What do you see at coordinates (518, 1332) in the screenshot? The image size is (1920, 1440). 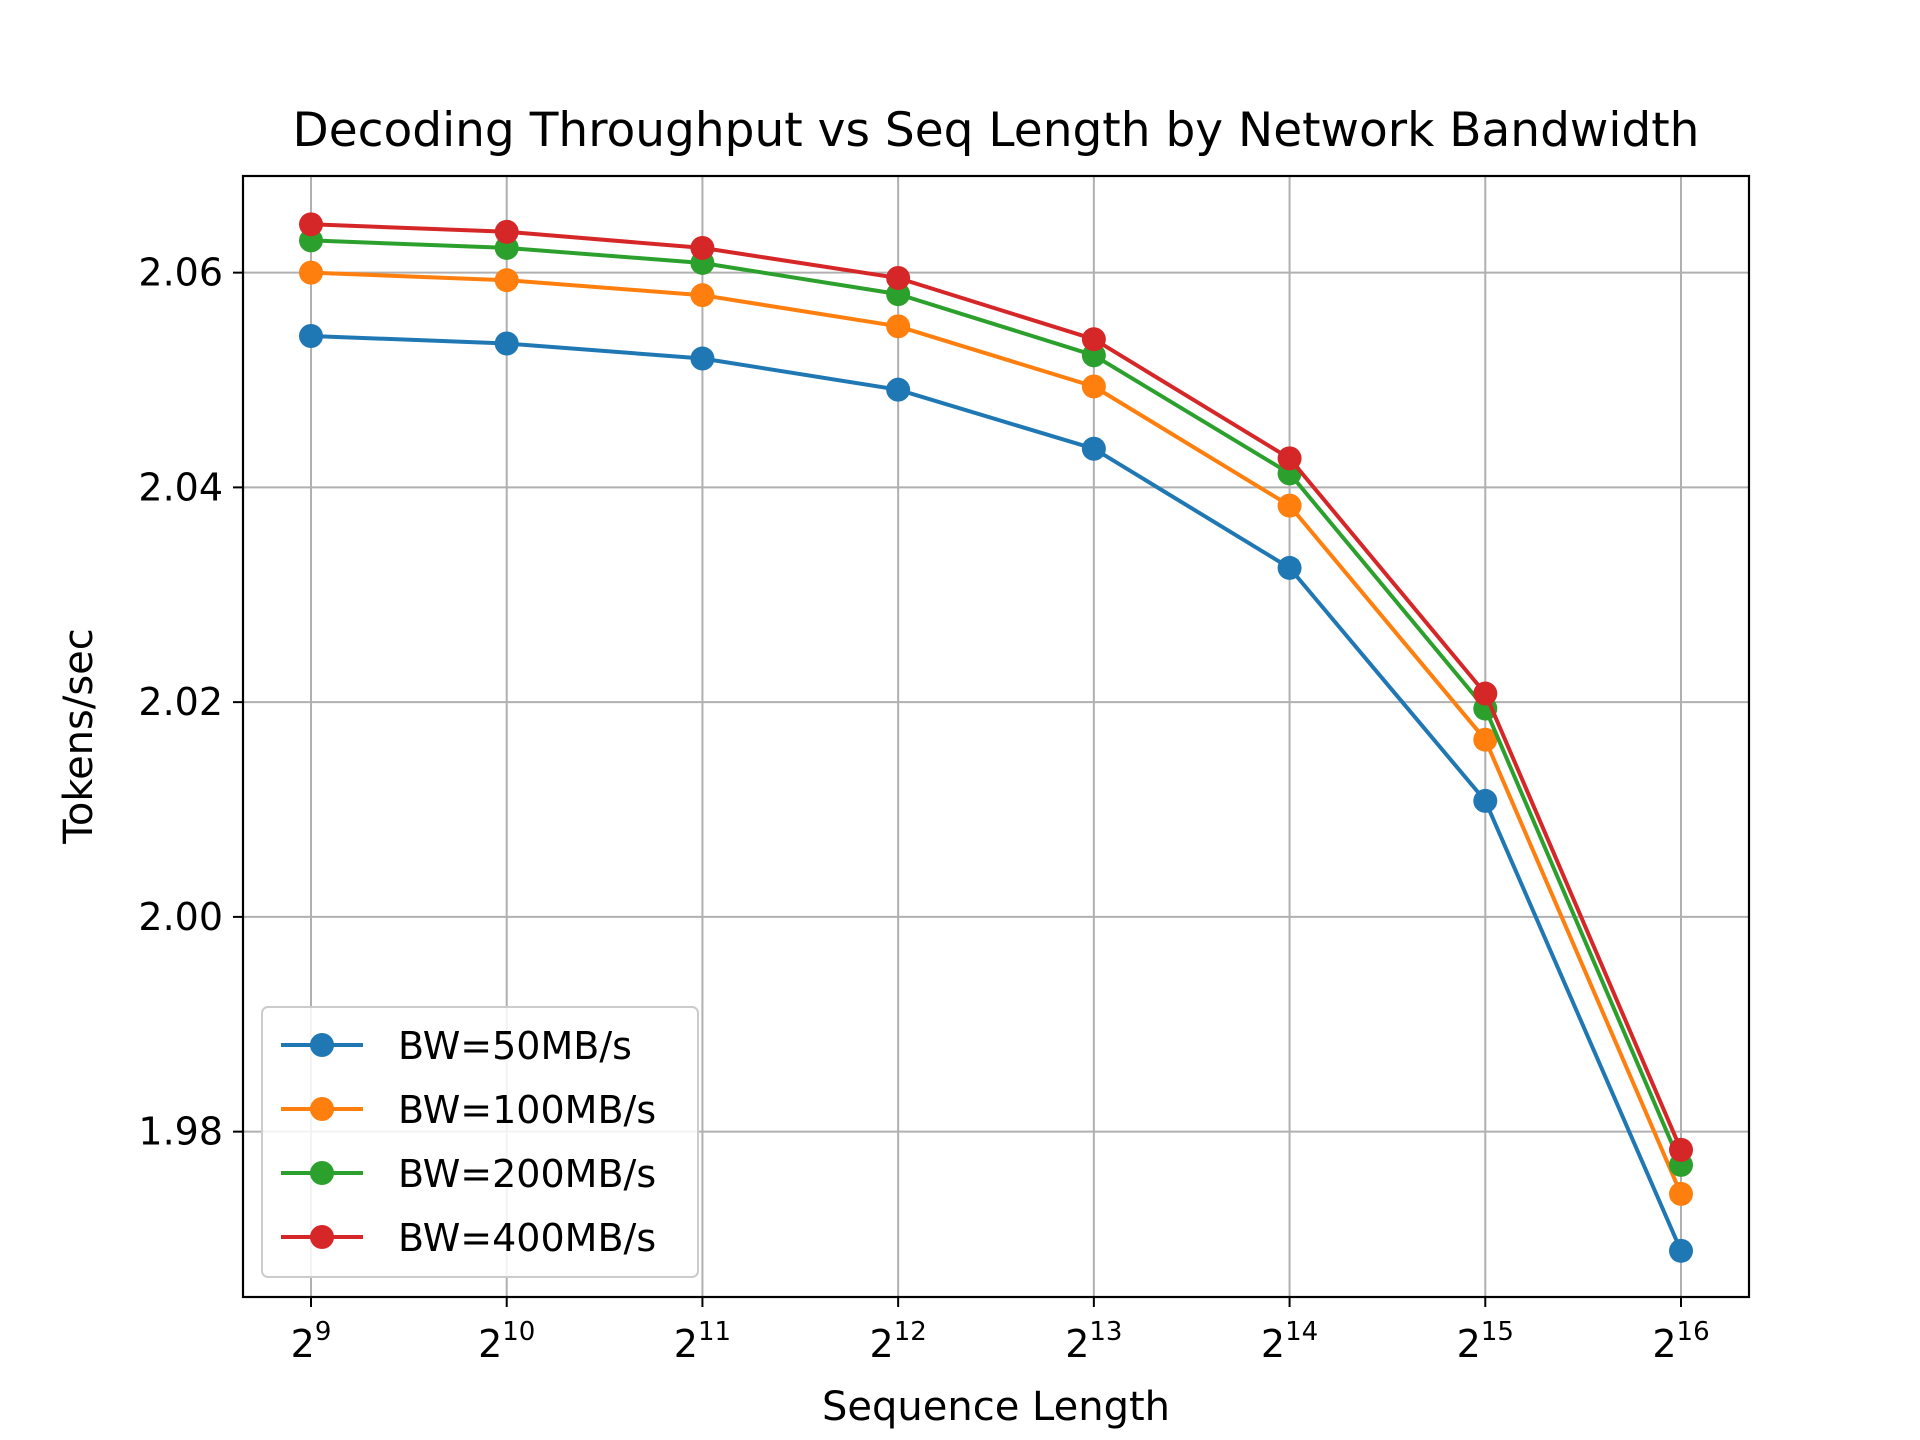 I see `x-tick-exponent: 10` at bounding box center [518, 1332].